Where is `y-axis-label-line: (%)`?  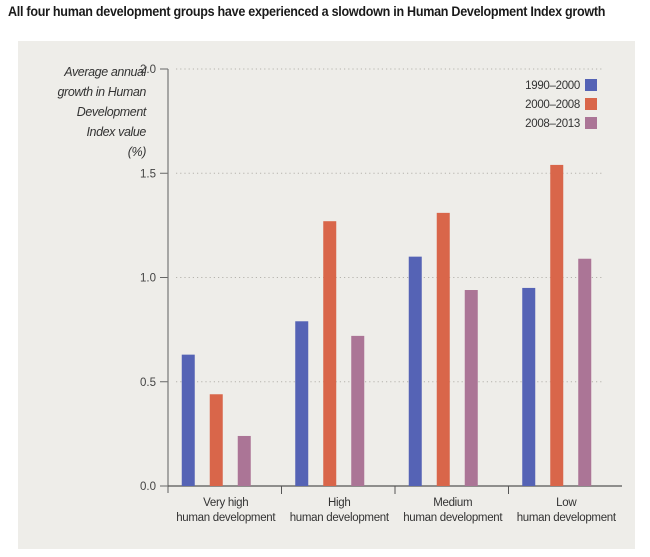
y-axis-label-line: (%) is located at coordinates (137, 152).